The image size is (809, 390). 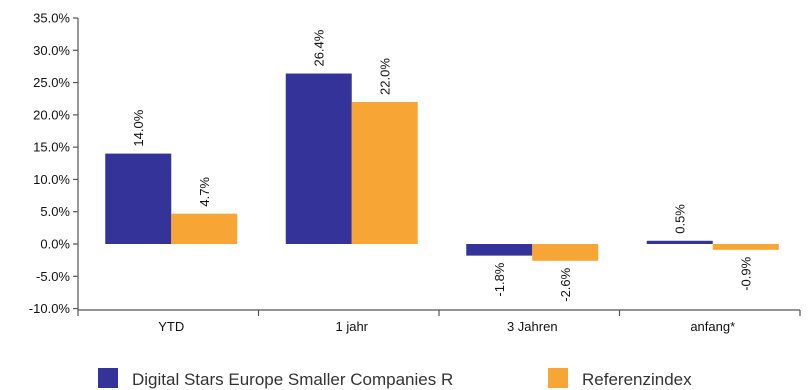 What do you see at coordinates (55, 244) in the screenshot?
I see `y-tick-label: 0.0%` at bounding box center [55, 244].